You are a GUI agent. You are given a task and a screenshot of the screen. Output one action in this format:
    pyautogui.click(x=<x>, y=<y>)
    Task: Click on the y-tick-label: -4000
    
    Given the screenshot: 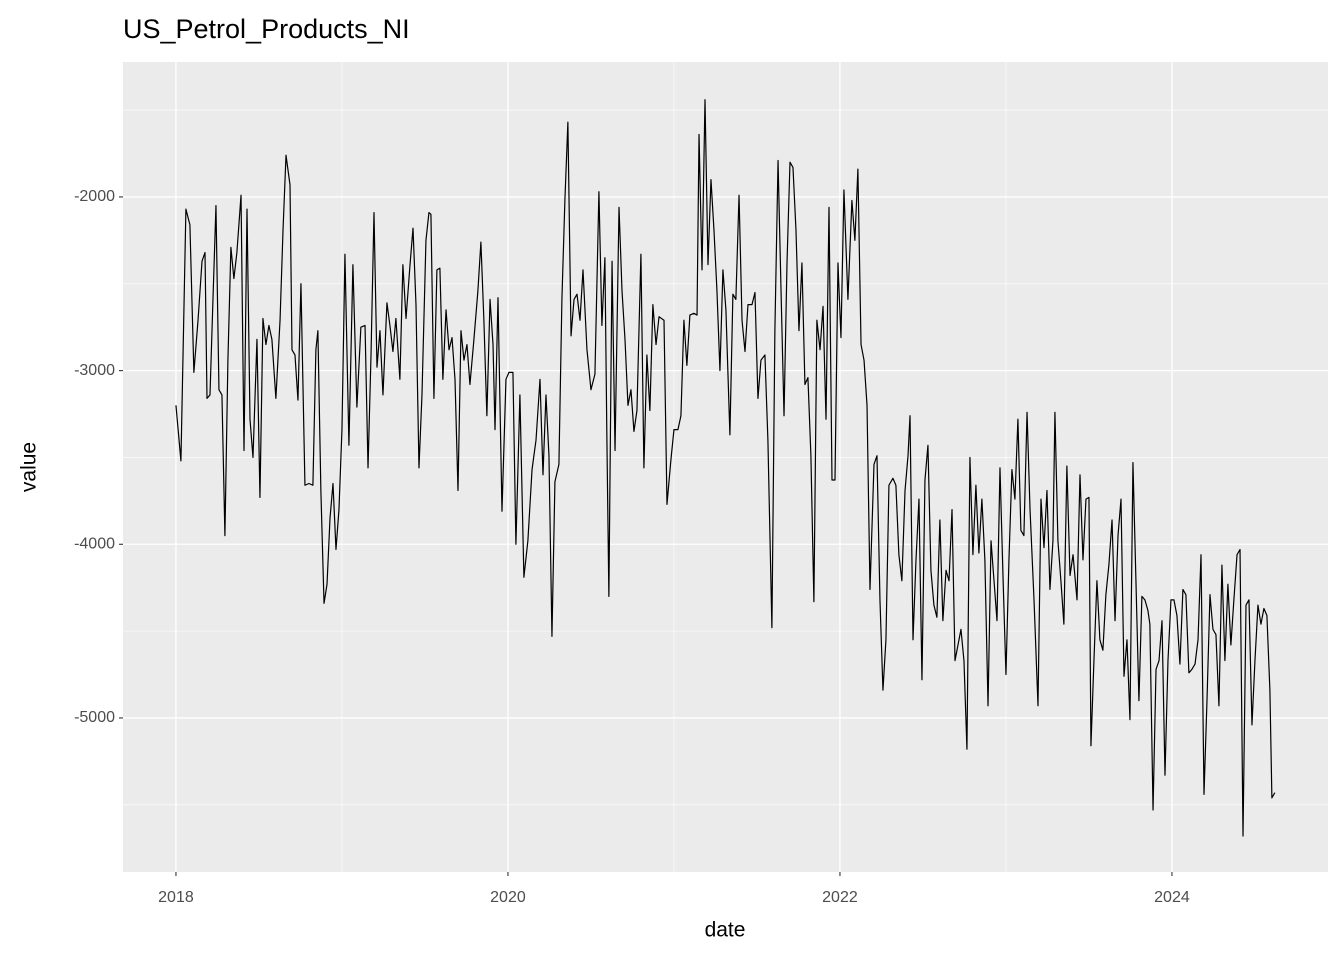 What is the action you would take?
    pyautogui.click(x=94, y=544)
    